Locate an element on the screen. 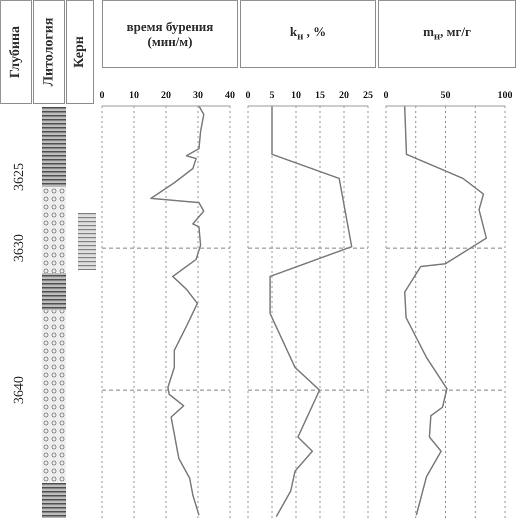 This screenshot has width=518, height=520. y-tick-label: 3630 is located at coordinates (20, 248).